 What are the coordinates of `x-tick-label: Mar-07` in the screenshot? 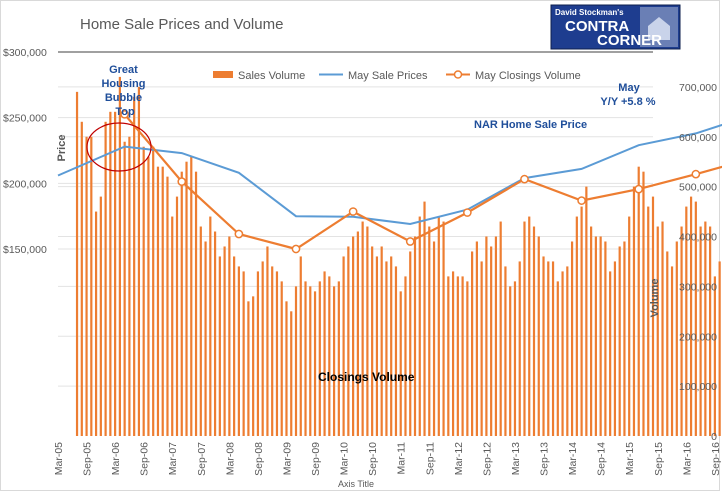 It's located at (173, 458).